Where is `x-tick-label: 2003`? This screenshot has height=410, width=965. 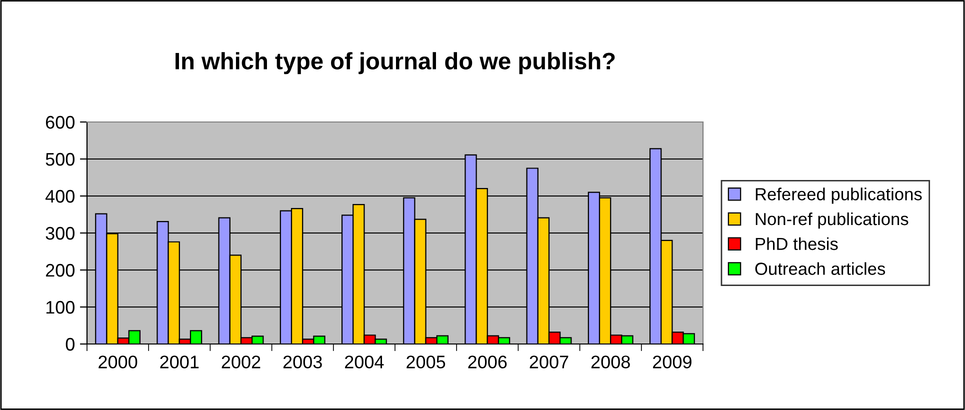 x-tick-label: 2003 is located at coordinates (302, 362).